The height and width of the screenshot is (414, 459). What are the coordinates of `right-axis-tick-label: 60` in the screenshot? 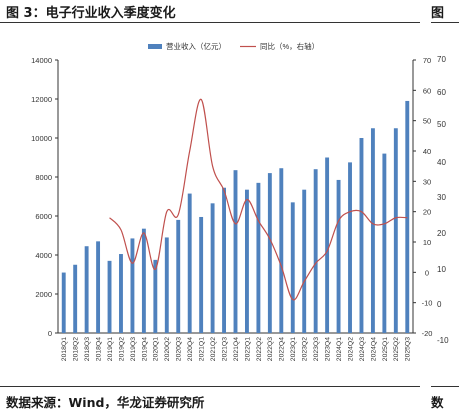 It's located at (427, 90).